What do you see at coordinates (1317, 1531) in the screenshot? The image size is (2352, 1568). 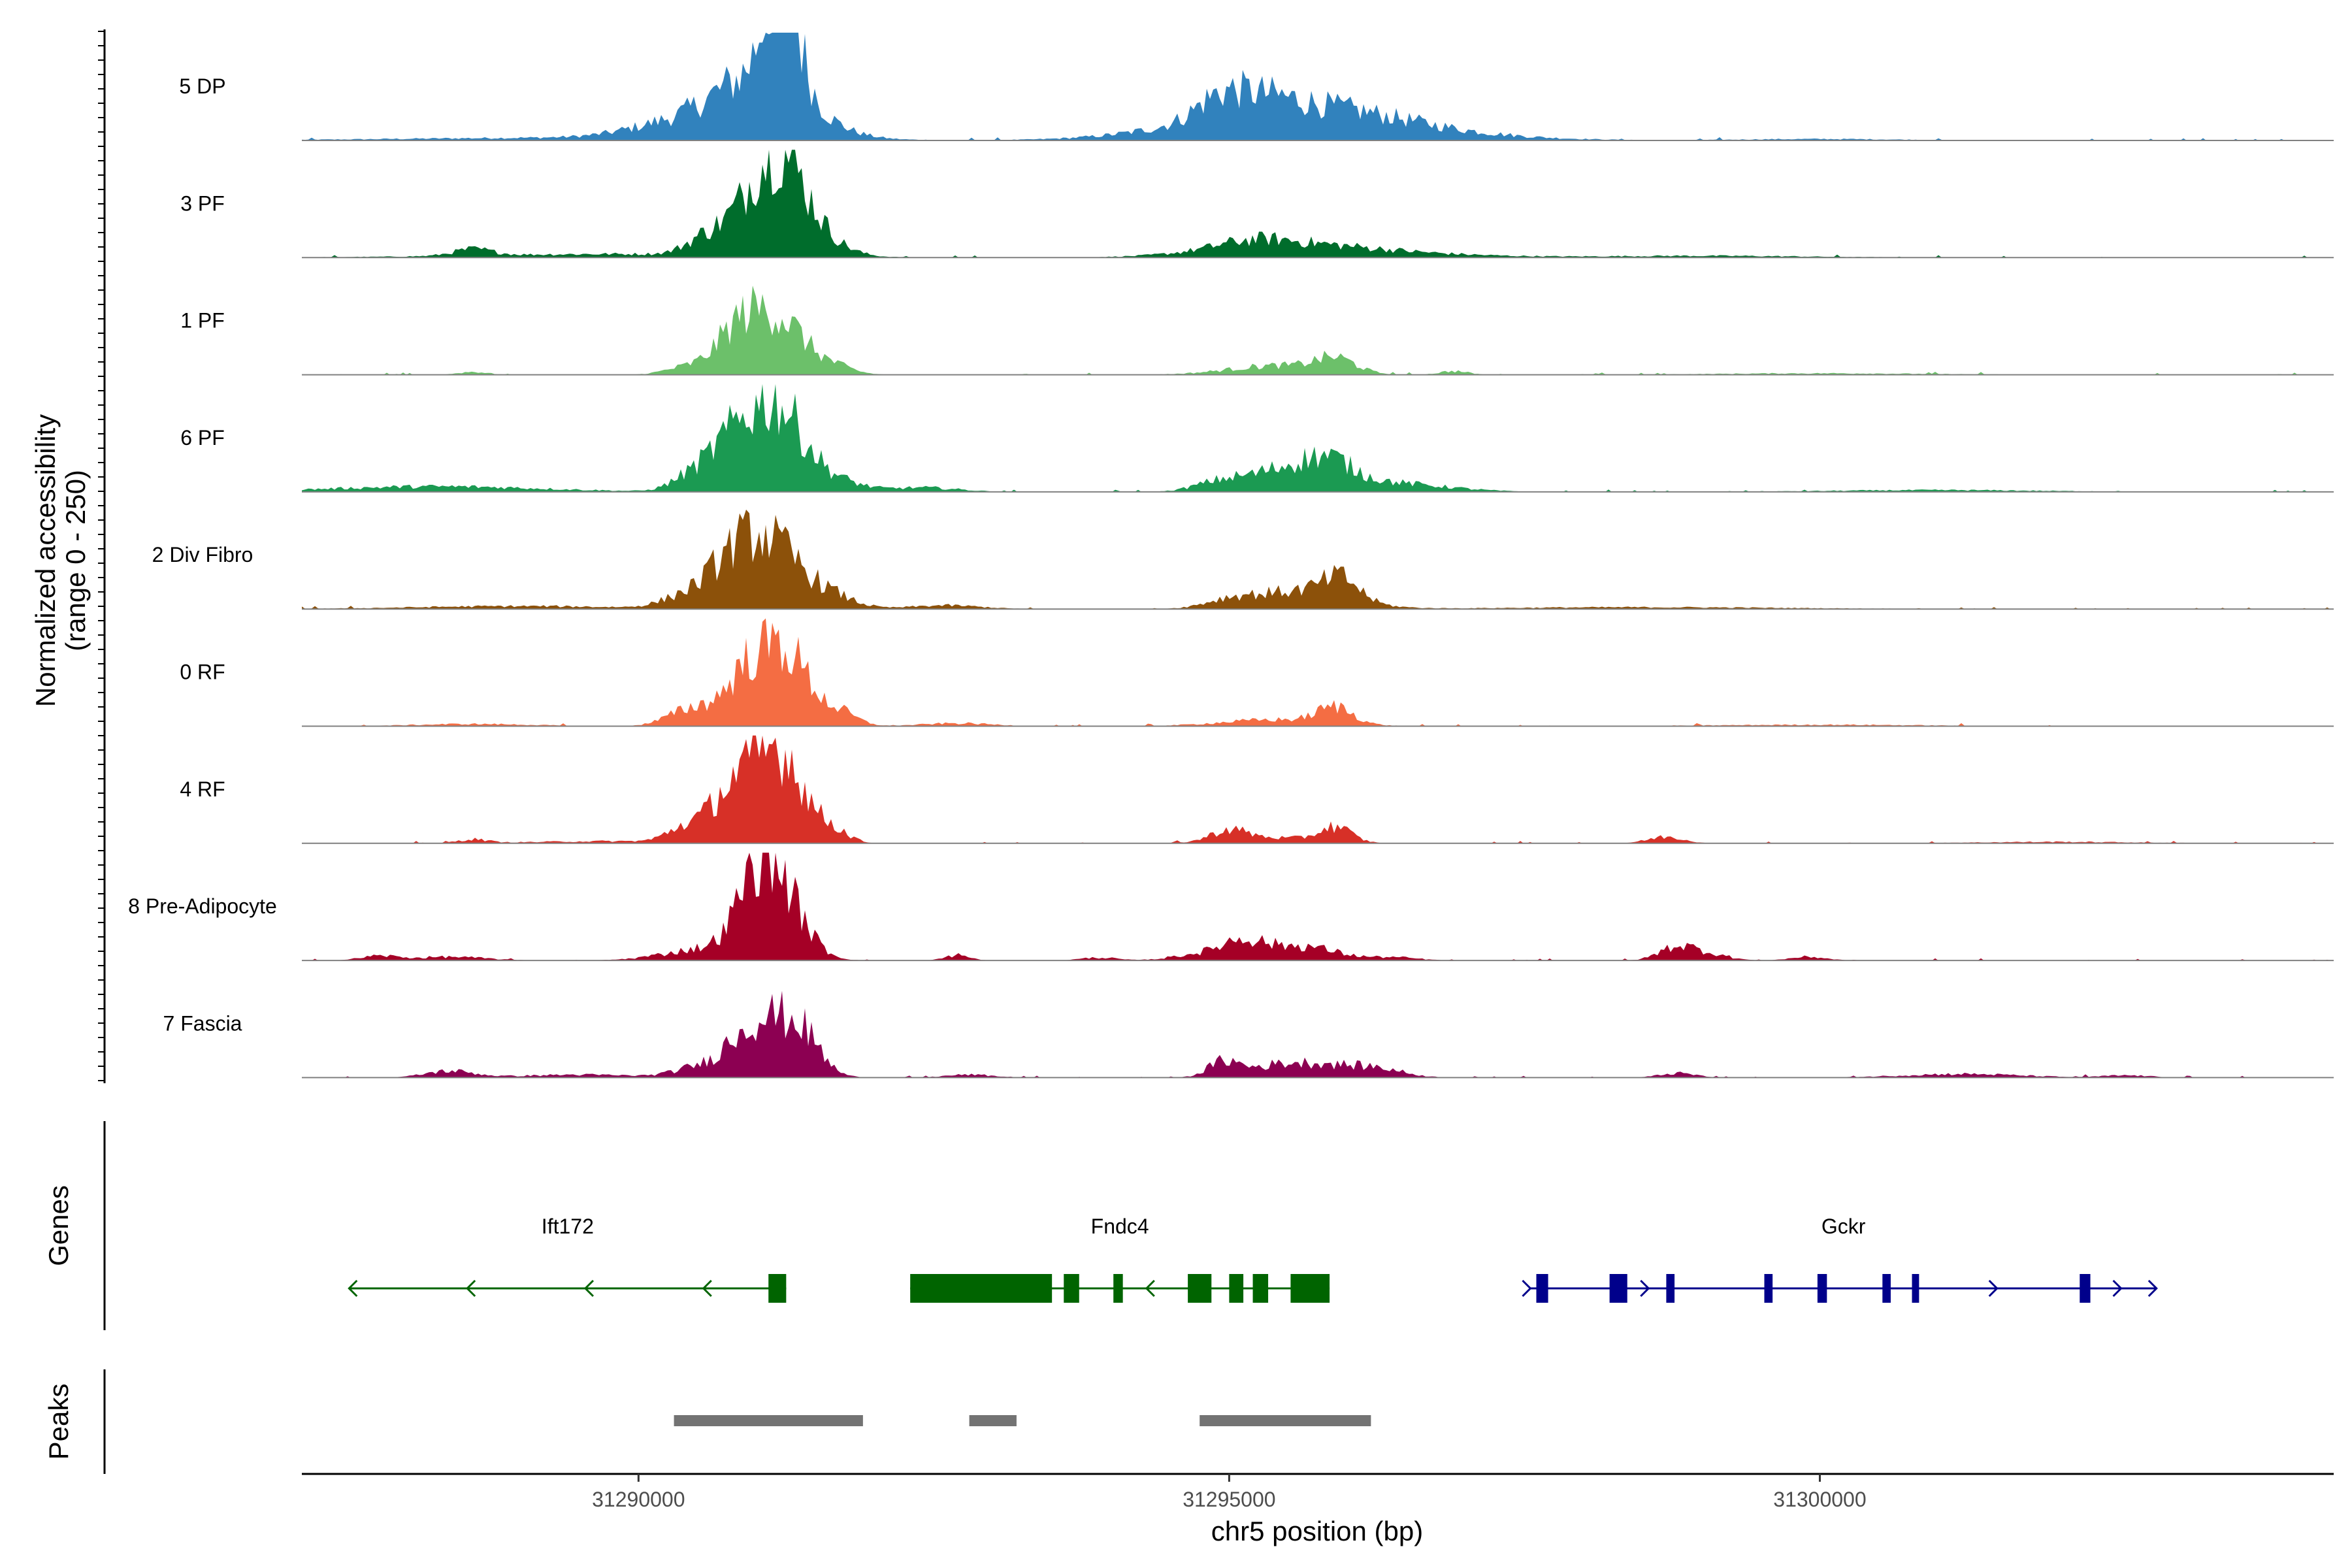 I see `x-axis-title: chr5 position (bp)` at bounding box center [1317, 1531].